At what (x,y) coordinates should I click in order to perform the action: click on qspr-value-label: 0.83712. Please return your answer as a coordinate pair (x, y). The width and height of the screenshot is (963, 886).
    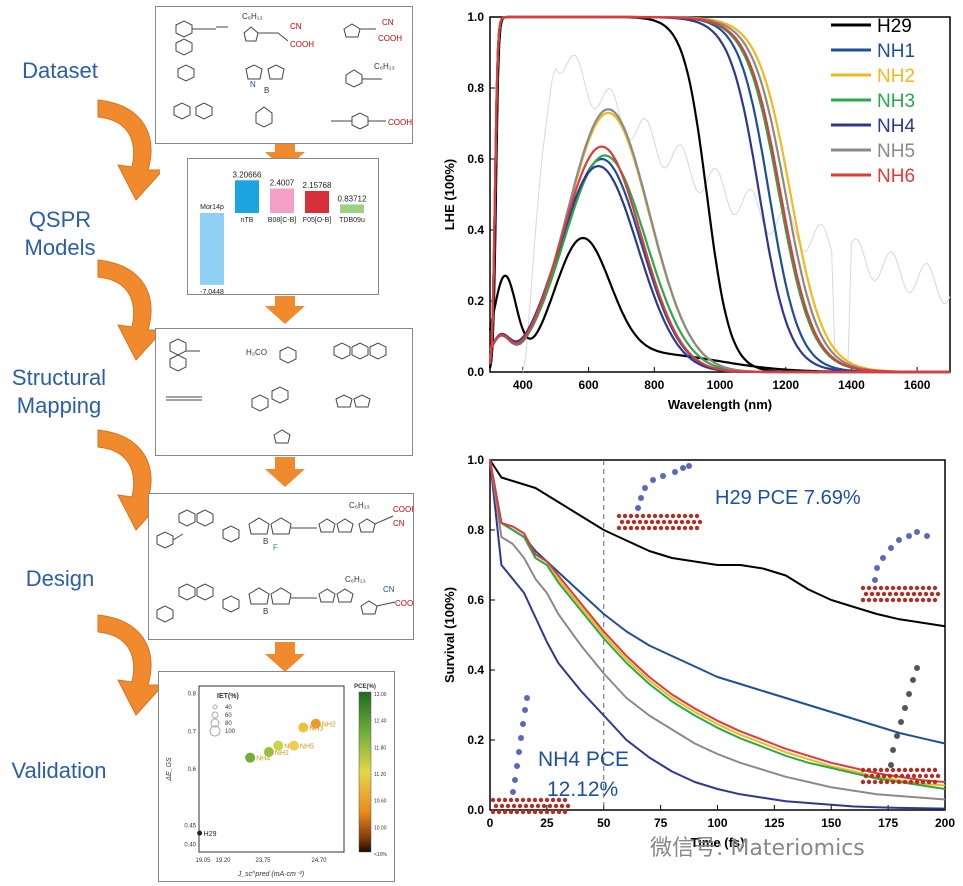
    Looking at the image, I should click on (352, 198).